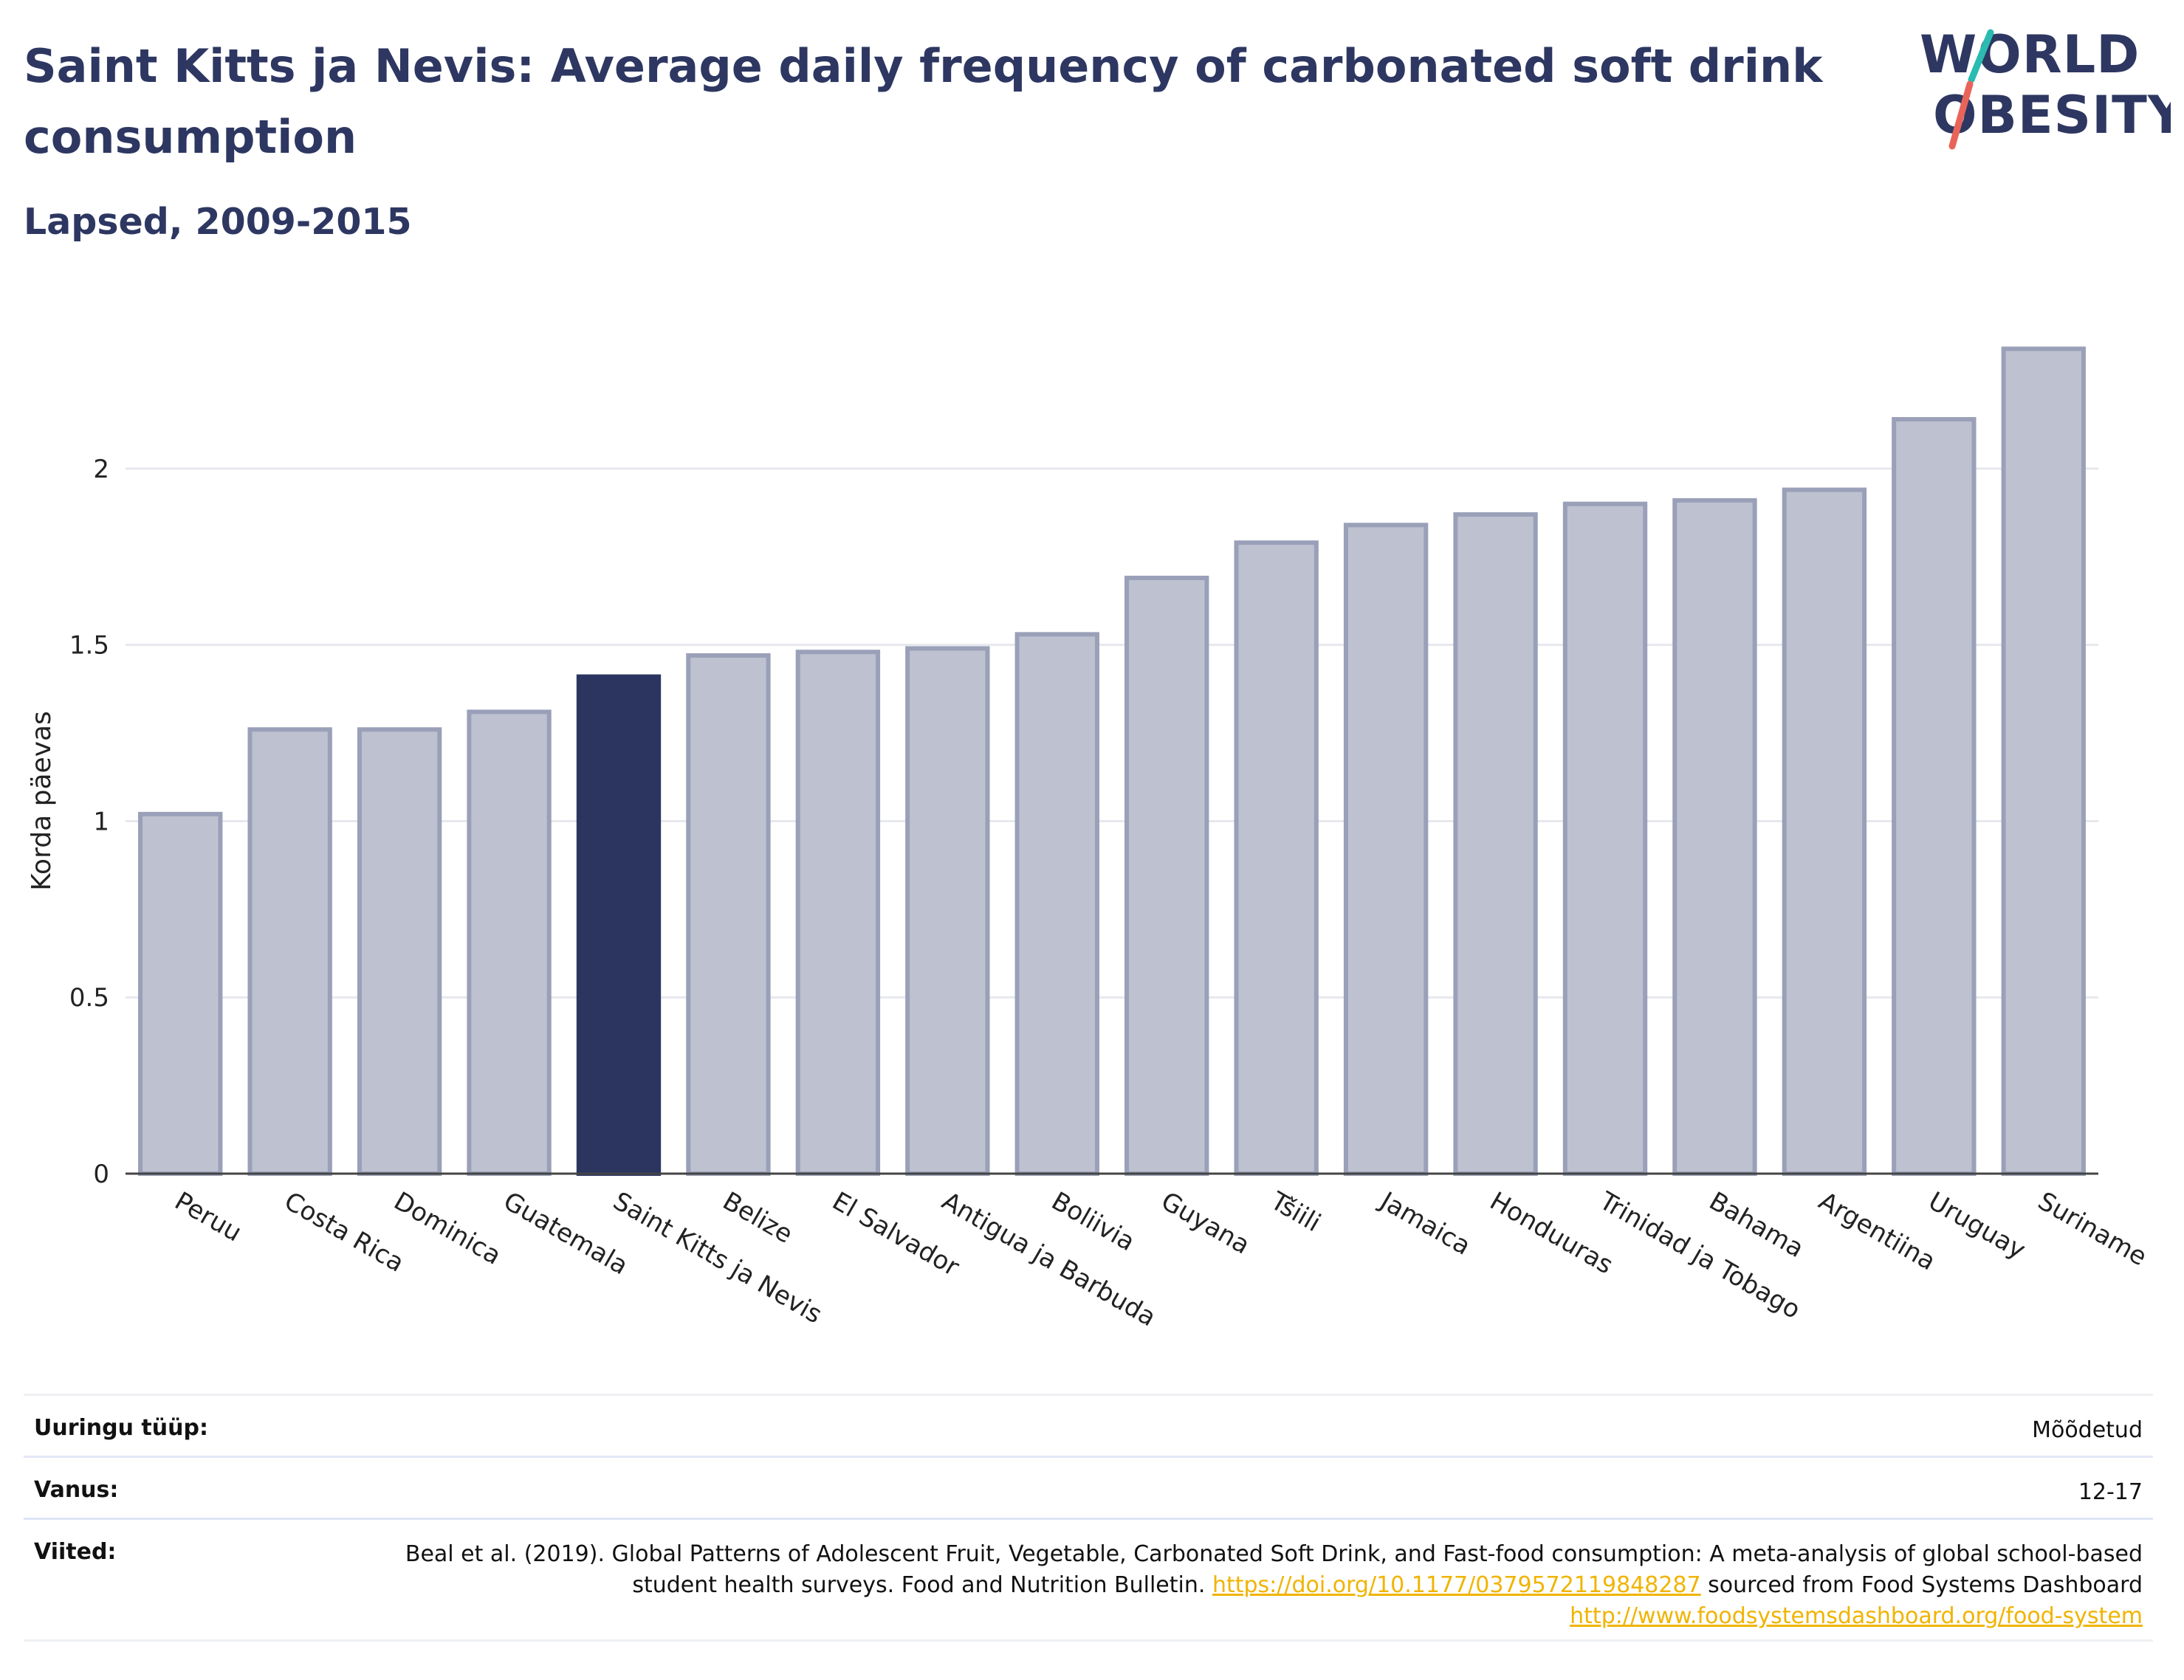 This screenshot has width=2184, height=1680. What do you see at coordinates (619, 925) in the screenshot?
I see `bar-saint-kitts-ja-nevis` at bounding box center [619, 925].